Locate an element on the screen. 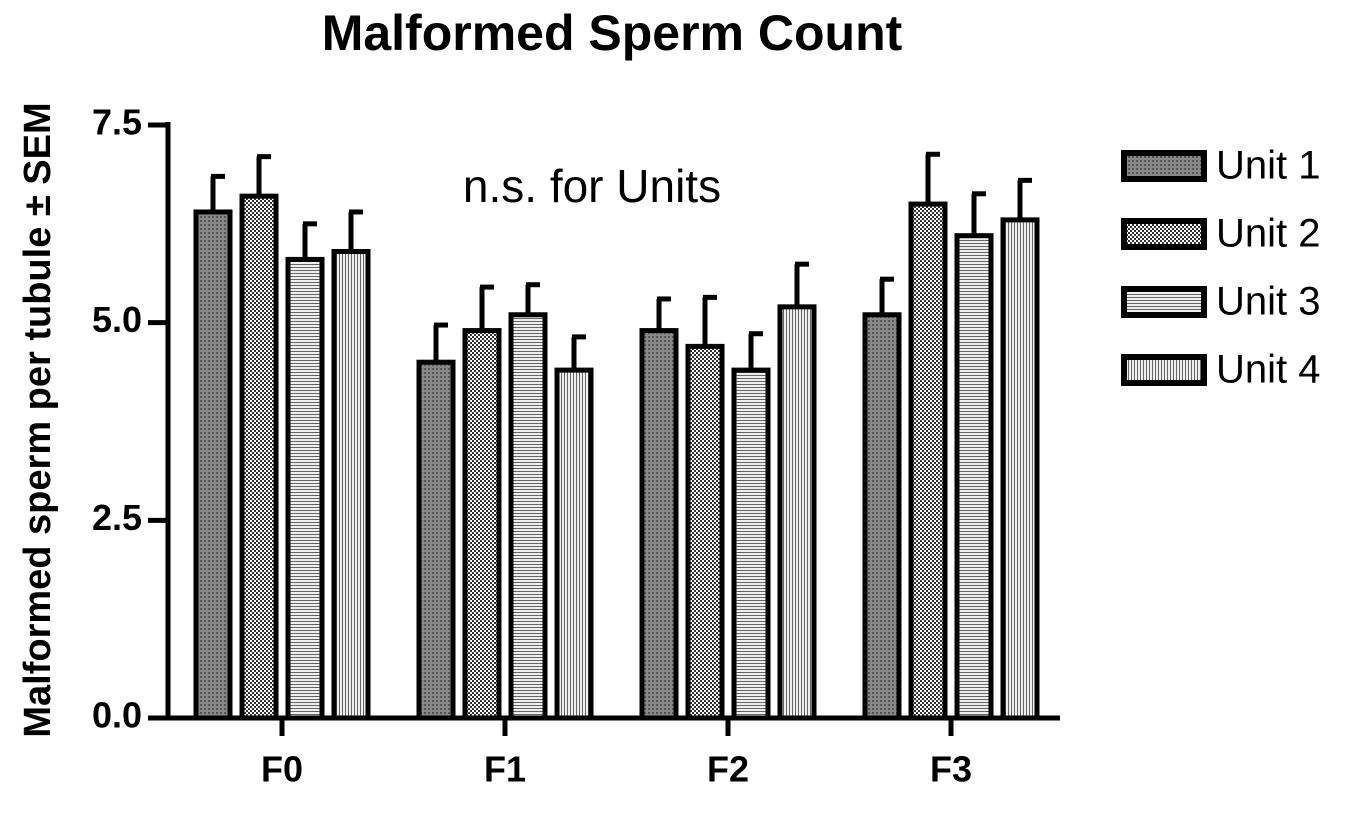  x-tick-label: F3 is located at coordinates (951, 769).